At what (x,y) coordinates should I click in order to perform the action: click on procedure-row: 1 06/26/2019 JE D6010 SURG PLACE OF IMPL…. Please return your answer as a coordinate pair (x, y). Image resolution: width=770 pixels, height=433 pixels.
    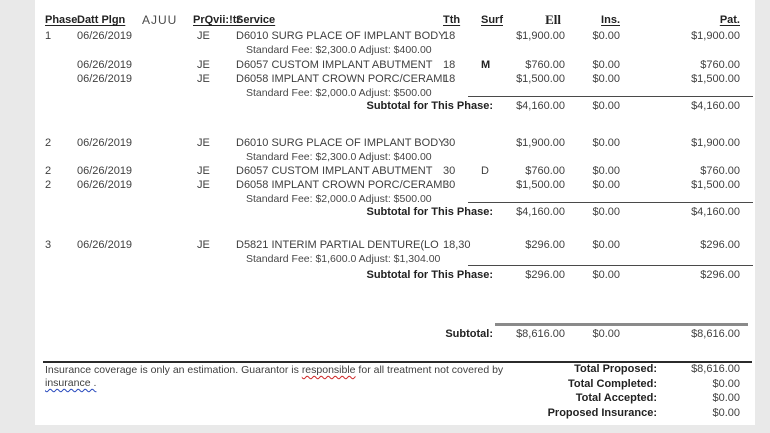
    Looking at the image, I should click on (392, 37).